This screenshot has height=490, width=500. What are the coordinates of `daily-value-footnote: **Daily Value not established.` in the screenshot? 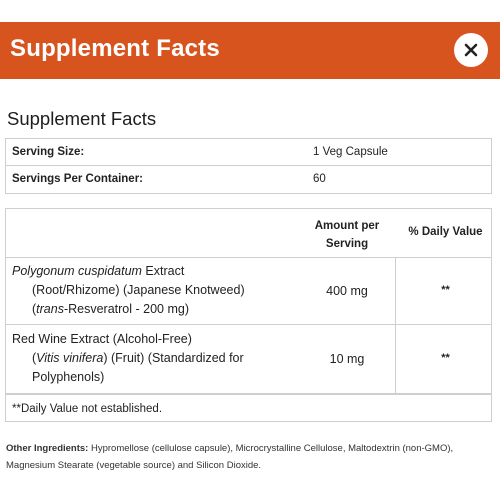 It's located at (87, 409).